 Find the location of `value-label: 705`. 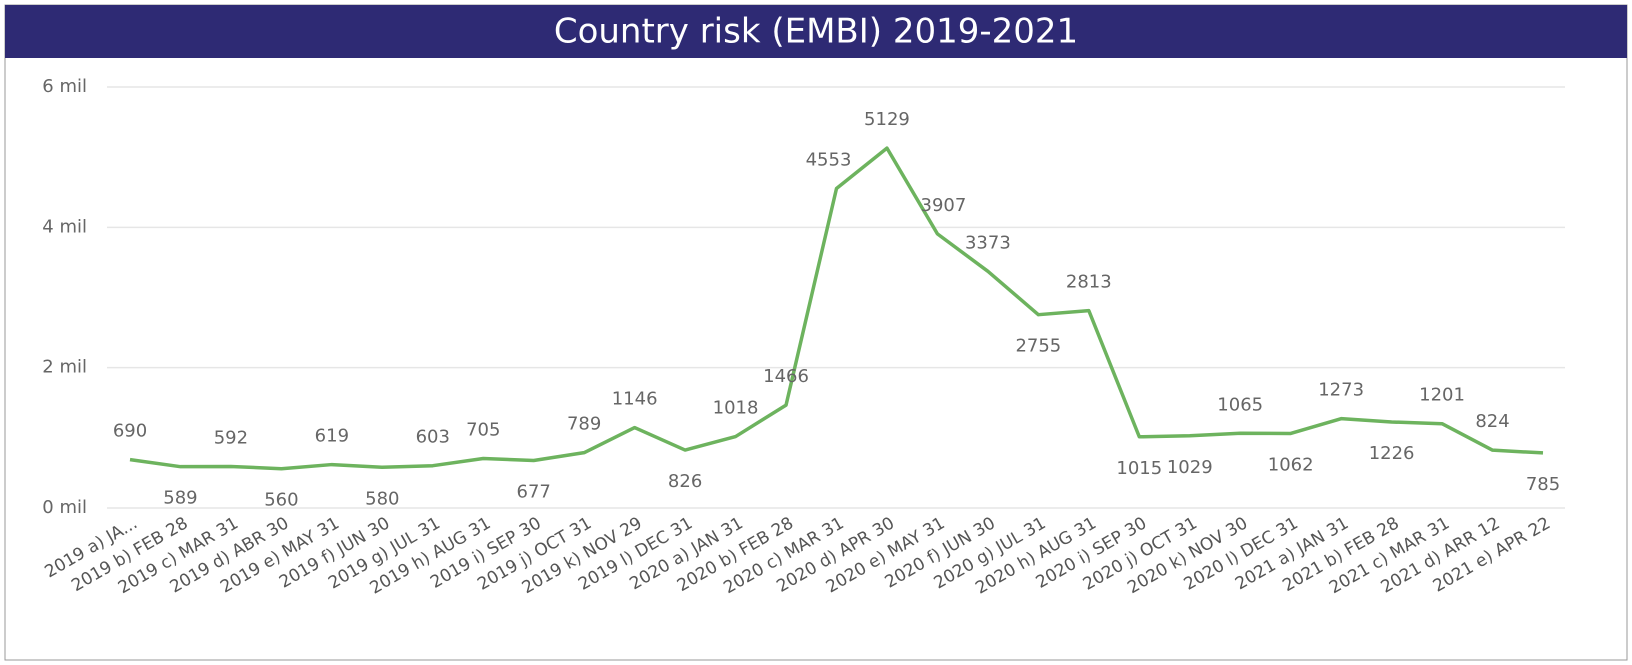

value-label: 705 is located at coordinates (483, 430).